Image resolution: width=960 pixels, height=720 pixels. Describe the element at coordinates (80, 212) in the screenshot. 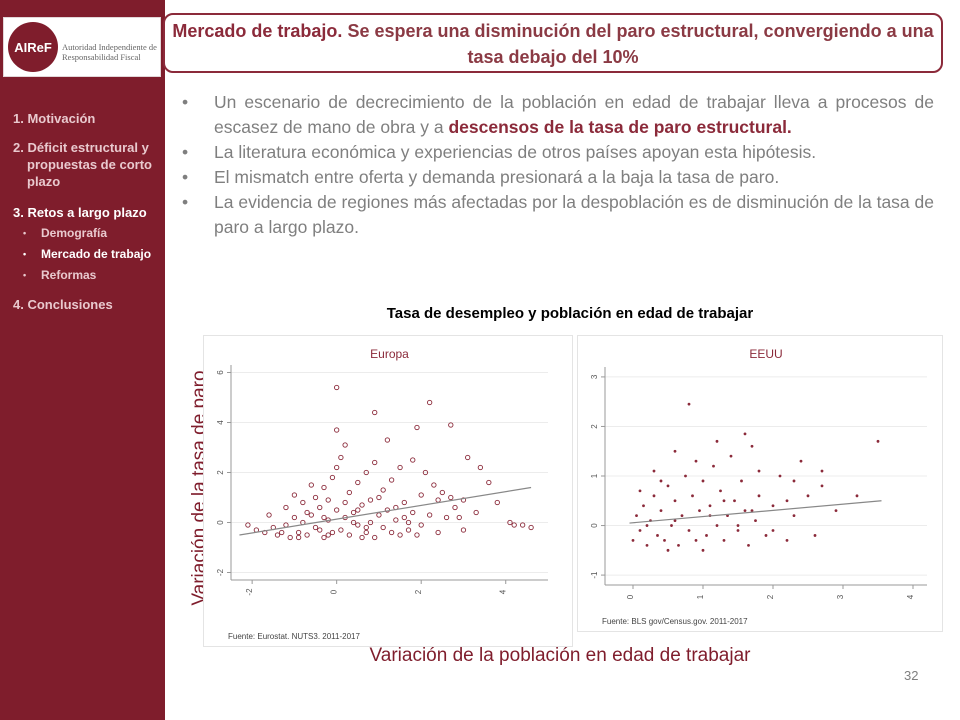

I see `nav-item-retos: 3. Retos a largo plazo` at that location.